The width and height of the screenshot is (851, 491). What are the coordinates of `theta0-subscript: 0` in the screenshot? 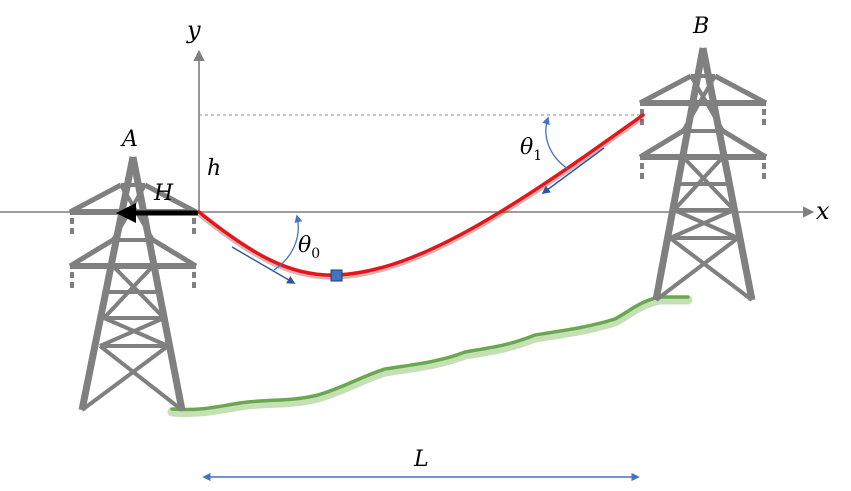 It's located at (315, 254).